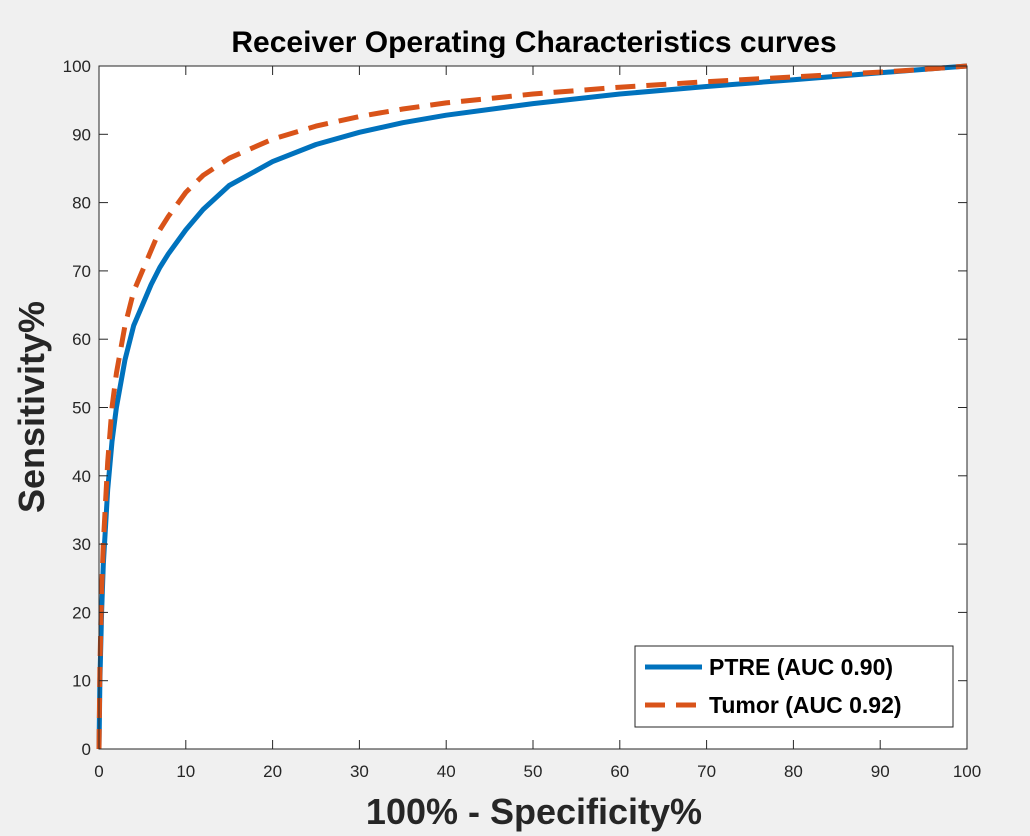  I want to click on y-tick-label: 40, so click(81, 476).